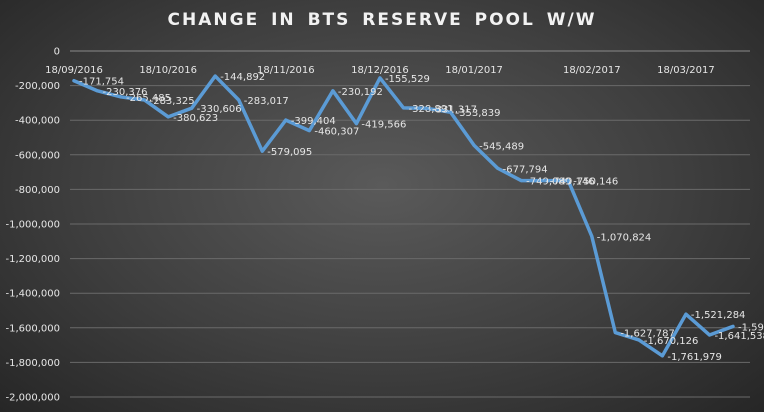 The width and height of the screenshot is (764, 412). What do you see at coordinates (289, 152) in the screenshot?
I see `data-label: -579,095` at bounding box center [289, 152].